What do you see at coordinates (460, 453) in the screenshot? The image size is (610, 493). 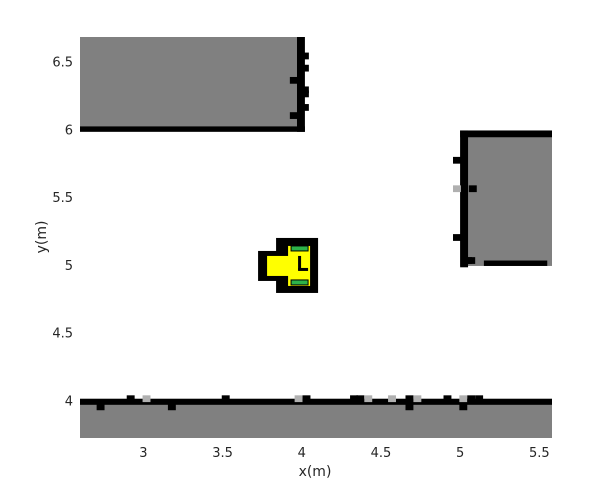 I see `x-tick-label: 5` at bounding box center [460, 453].